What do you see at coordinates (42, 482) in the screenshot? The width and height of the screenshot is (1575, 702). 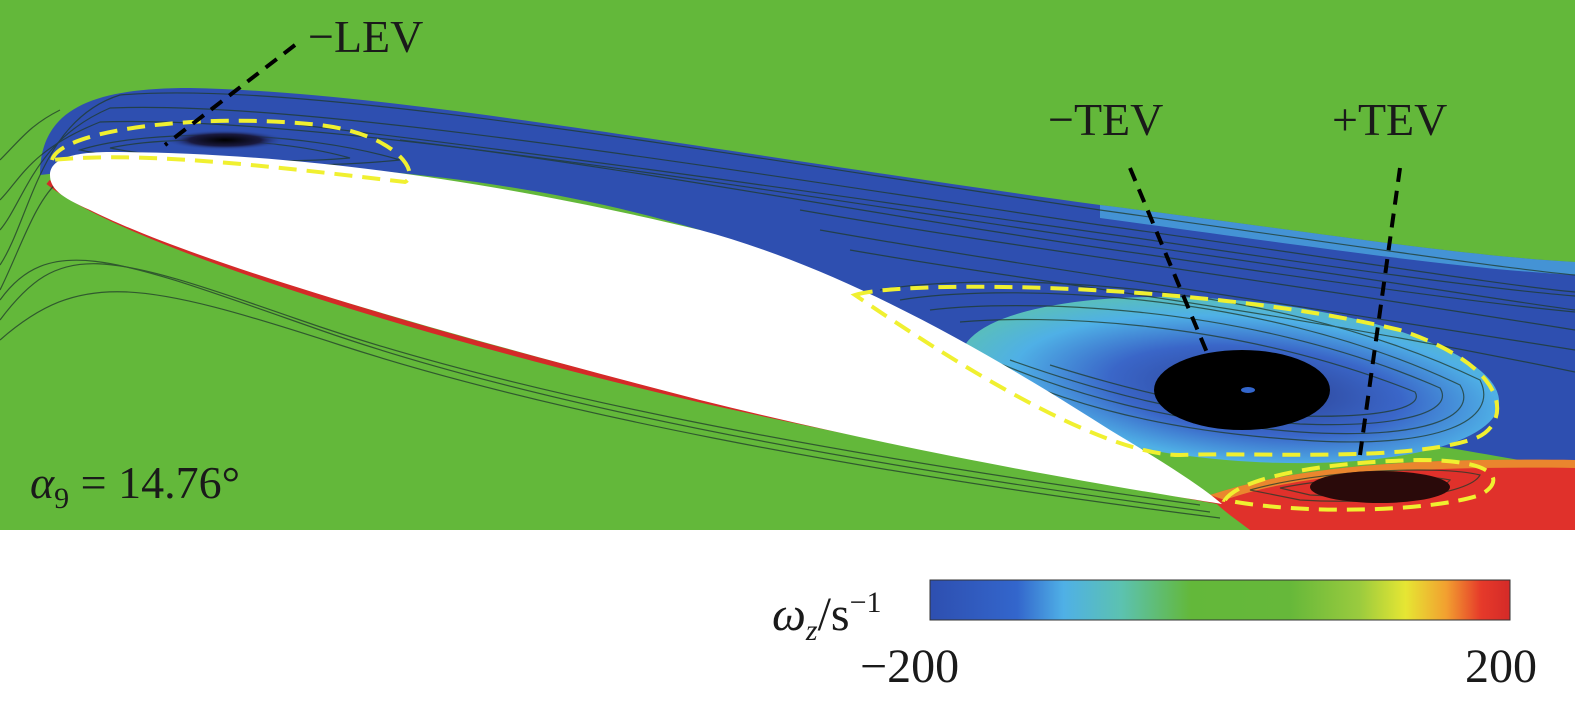 I see `angle-symbol: α` at bounding box center [42, 482].